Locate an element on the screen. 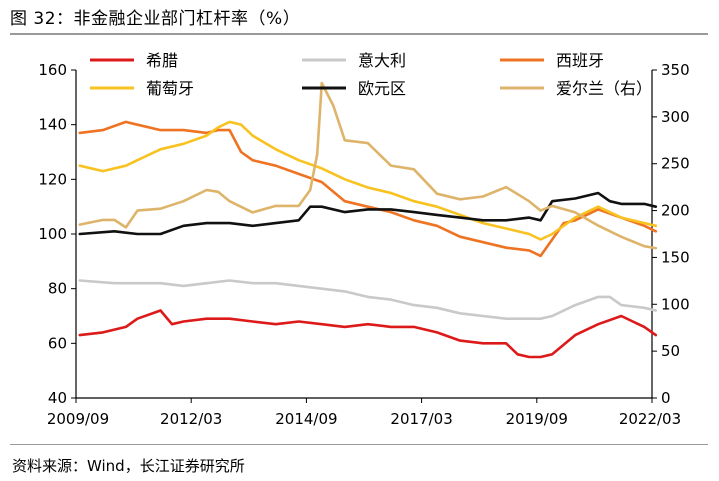 The height and width of the screenshot is (481, 719). right-tick-label: 300 is located at coordinates (675, 117).